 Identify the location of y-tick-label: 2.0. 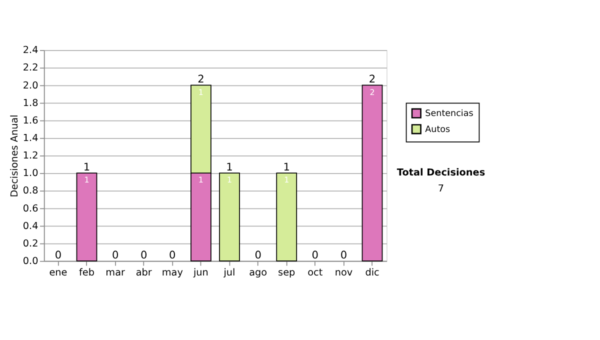
(30, 86).